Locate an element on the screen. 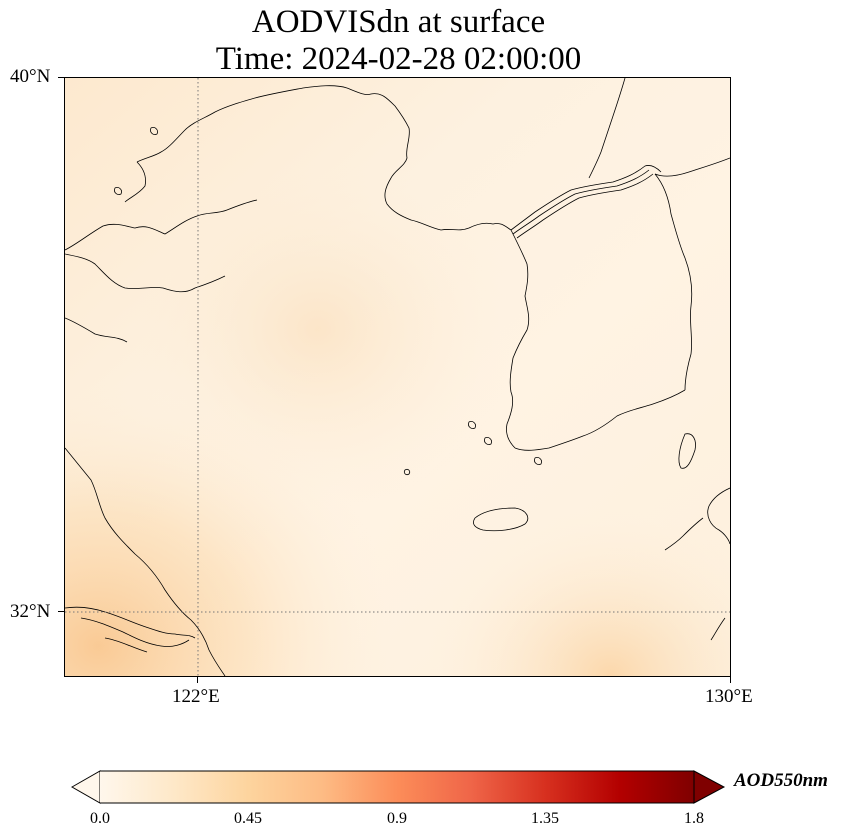 This screenshot has width=847, height=839. lon-tick-122e is located at coordinates (197, 680).